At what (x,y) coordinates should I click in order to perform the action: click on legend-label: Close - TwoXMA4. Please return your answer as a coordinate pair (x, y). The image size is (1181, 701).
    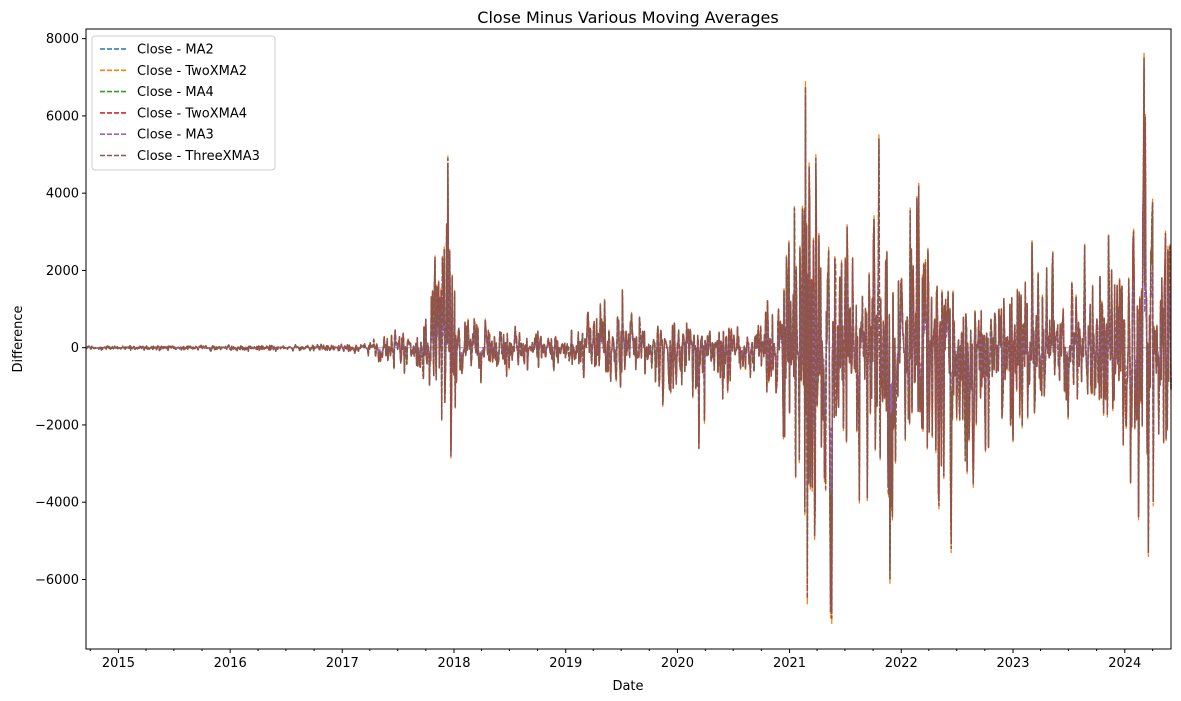
    Looking at the image, I should click on (192, 113).